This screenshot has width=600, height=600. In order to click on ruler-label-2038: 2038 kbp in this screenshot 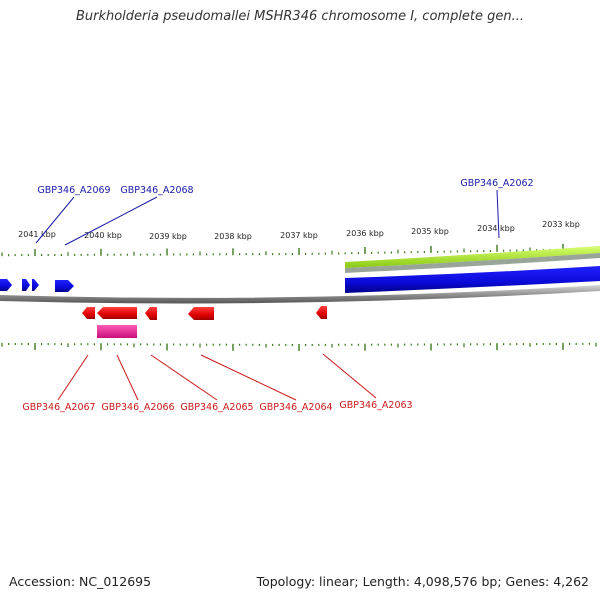, I will do `click(233, 236)`.